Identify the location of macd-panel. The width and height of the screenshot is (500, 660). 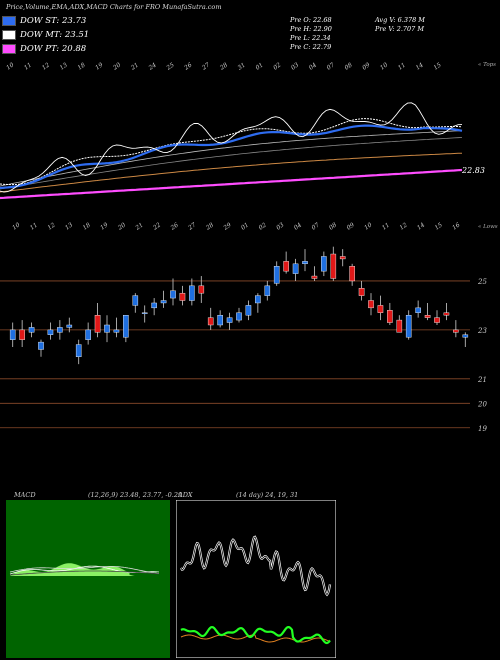
(88, 579).